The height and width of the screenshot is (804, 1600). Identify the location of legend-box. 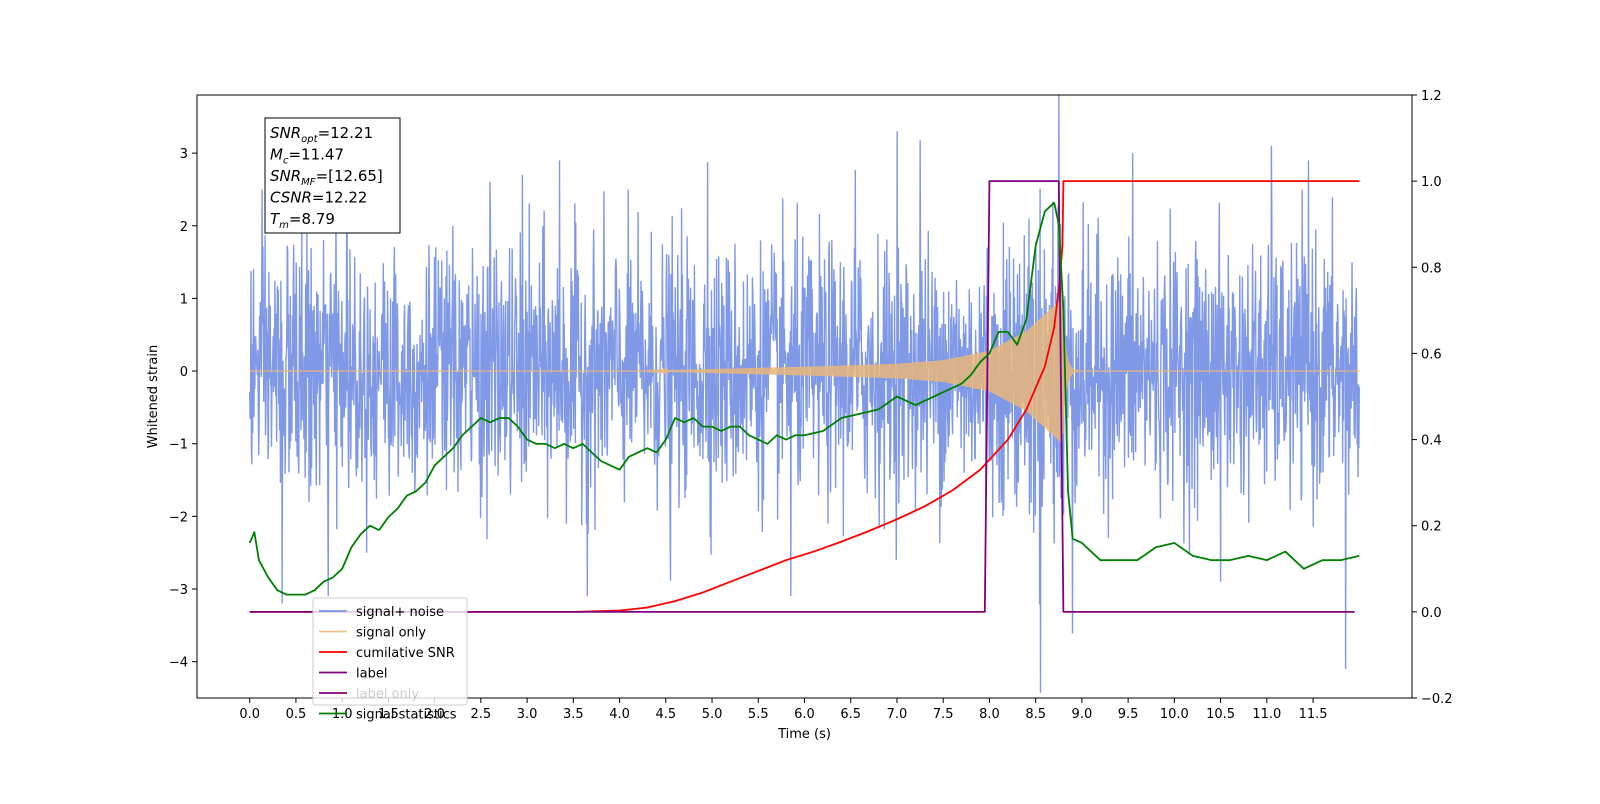
(390, 651).